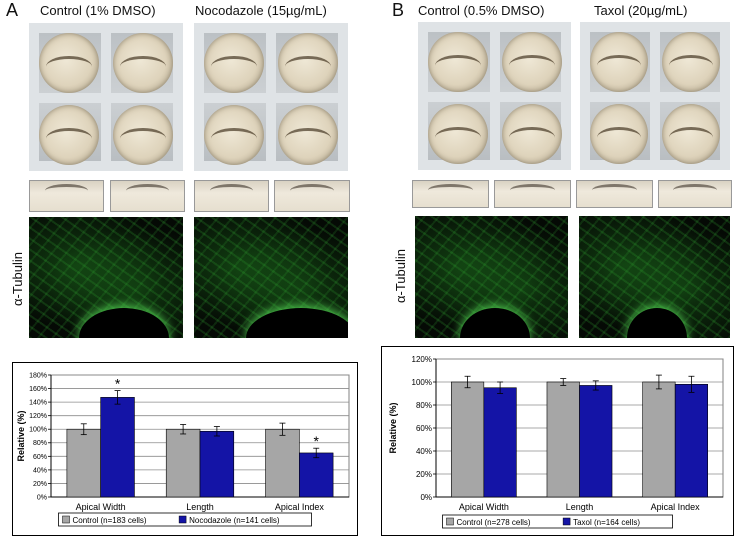  Describe the element at coordinates (261, 10) in the screenshot. I see `condition-label-nocodazole: Nocodazole (15µg/mL)` at that location.